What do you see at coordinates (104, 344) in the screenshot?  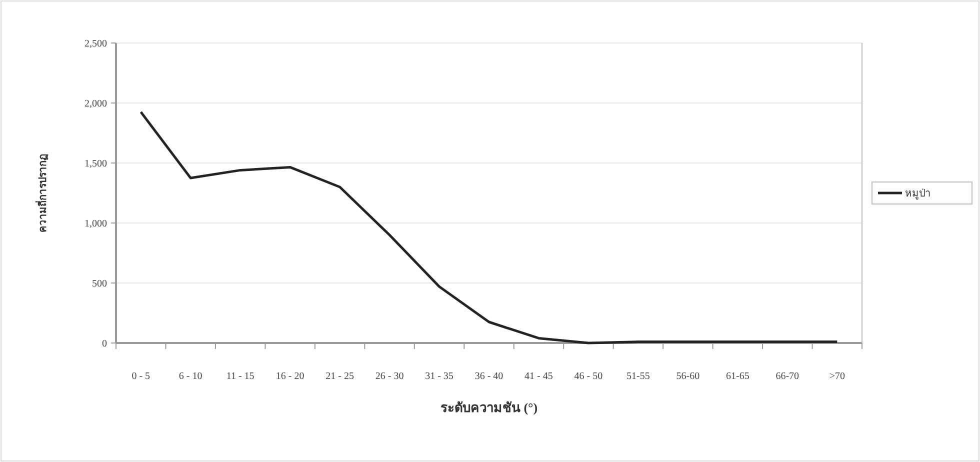 I see `y-tick-label: 0` at bounding box center [104, 344].